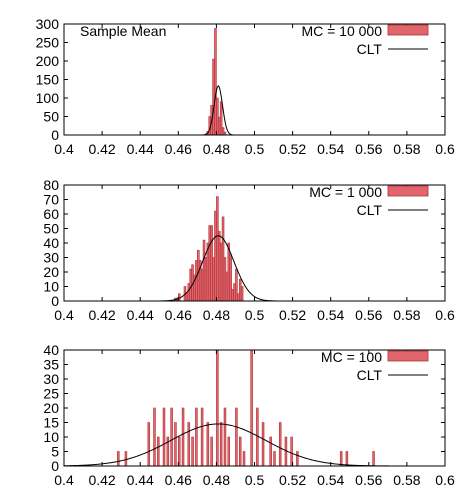 Image resolution: width=474 pixels, height=497 pixels. Describe the element at coordinates (48, 80) in the screenshot. I see `y-tick-label: 150` at that location.